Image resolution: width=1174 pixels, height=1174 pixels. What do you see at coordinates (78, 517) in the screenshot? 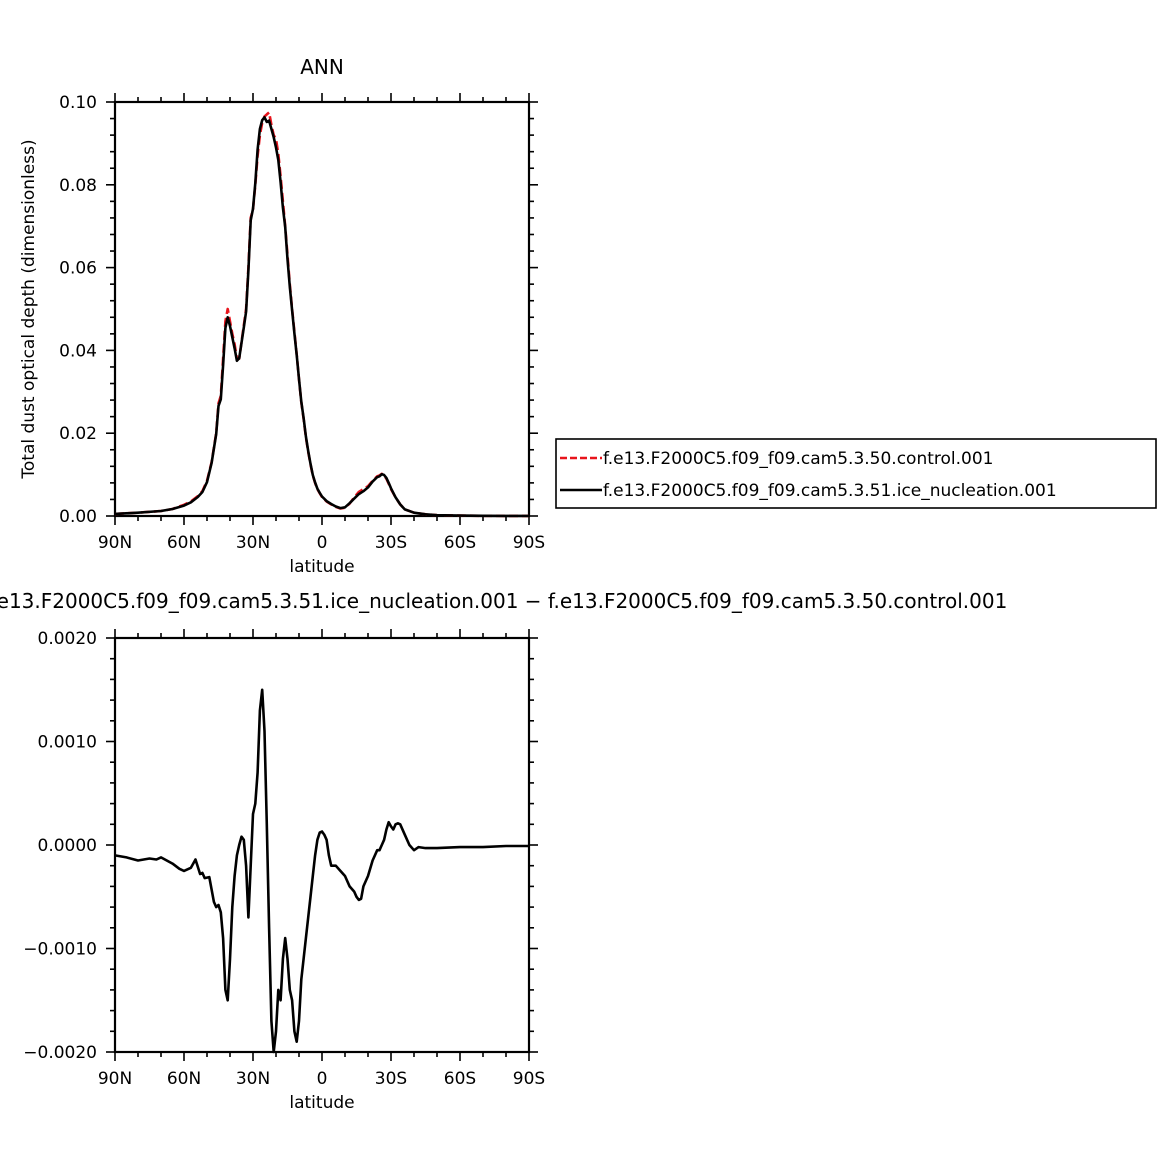
I see `y-tick-label: 0.00` at bounding box center [78, 517].